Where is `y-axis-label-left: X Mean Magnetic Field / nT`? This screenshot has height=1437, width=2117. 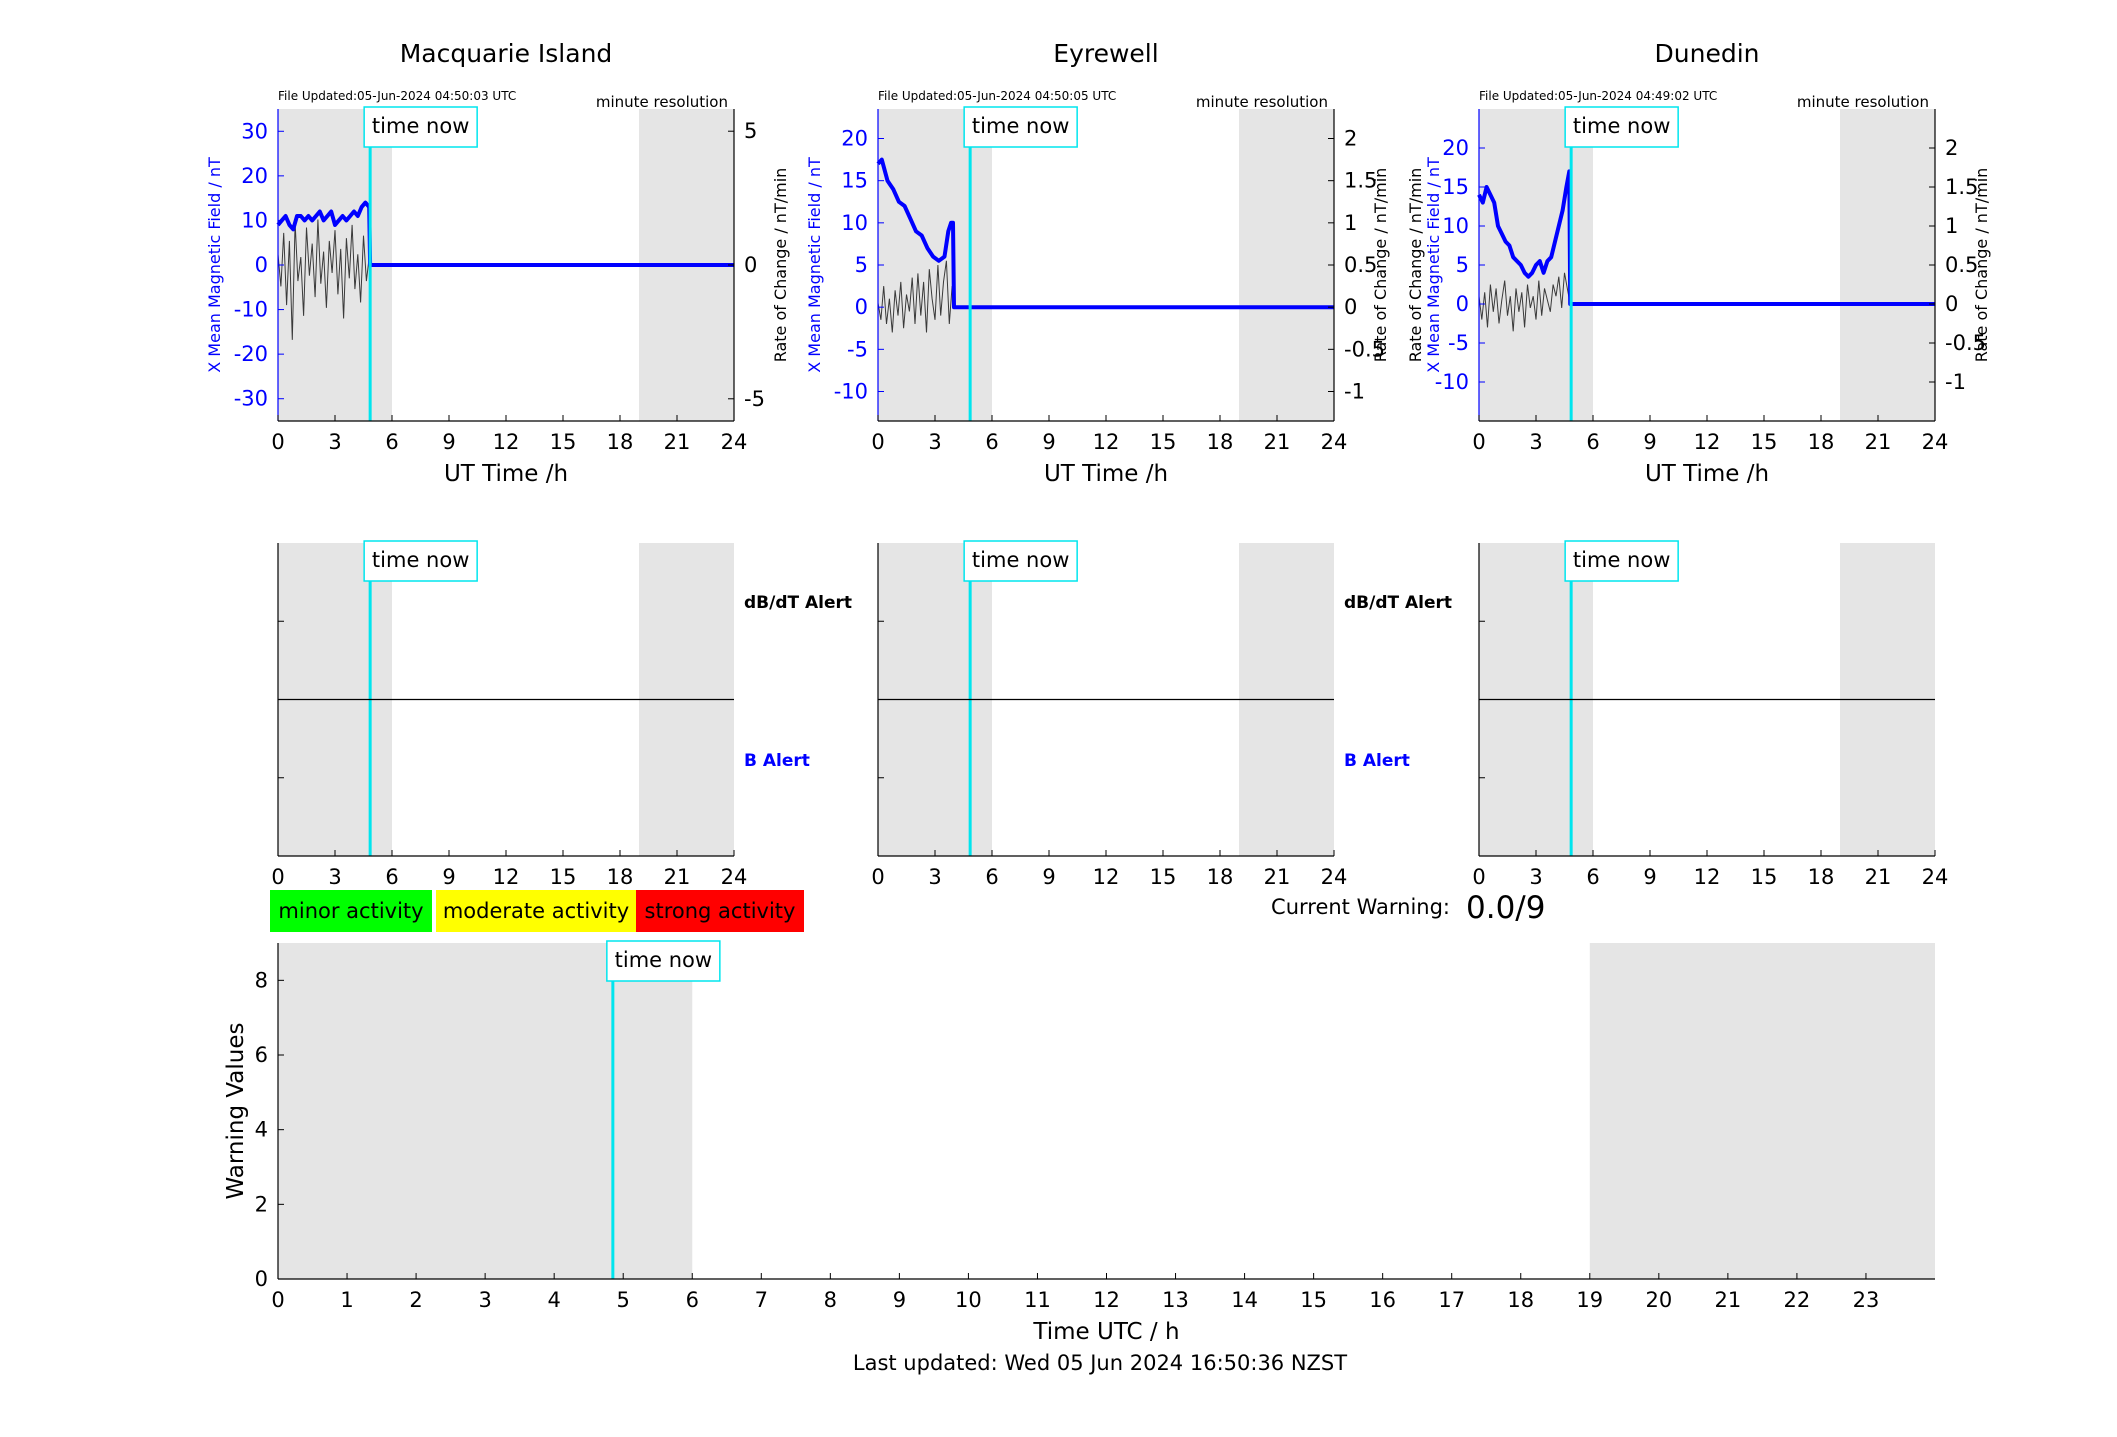 y-axis-label-left: X Mean Magnetic Field / nT is located at coordinates (814, 265).